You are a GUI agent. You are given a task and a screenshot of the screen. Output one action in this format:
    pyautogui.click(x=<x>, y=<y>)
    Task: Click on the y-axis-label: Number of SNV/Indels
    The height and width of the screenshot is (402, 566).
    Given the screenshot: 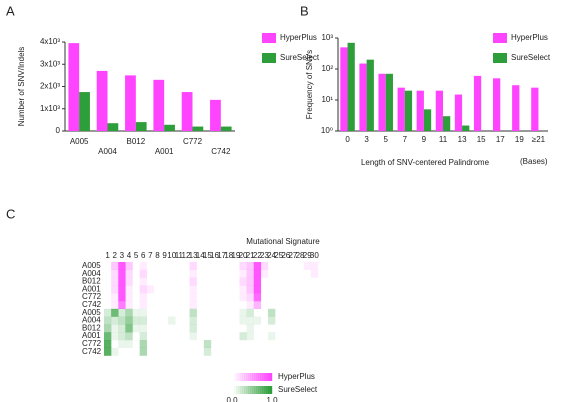 What is the action you would take?
    pyautogui.click(x=21, y=87)
    